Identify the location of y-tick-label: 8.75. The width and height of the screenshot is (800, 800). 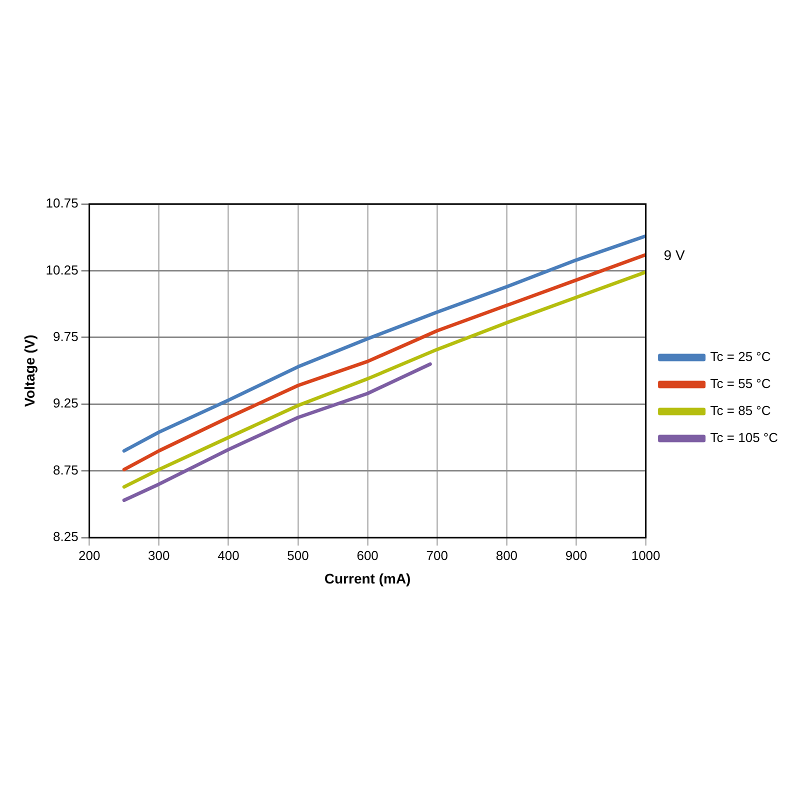
(65, 470).